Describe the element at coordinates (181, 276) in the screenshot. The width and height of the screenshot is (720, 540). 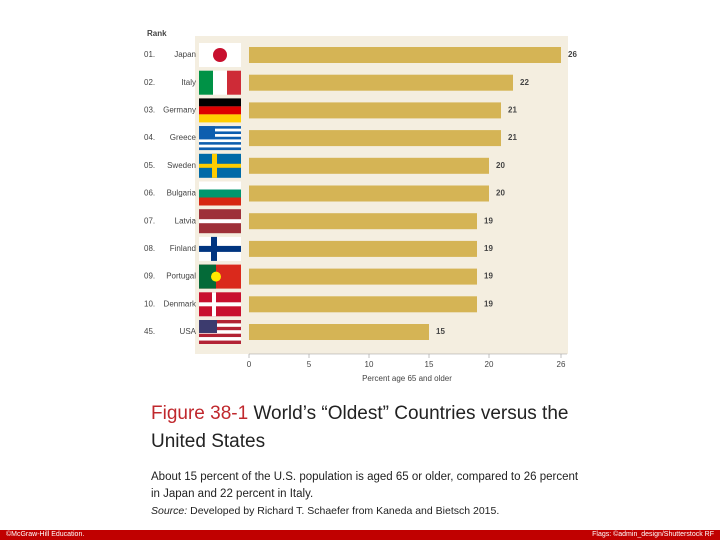
I see `category-label: Portugal` at that location.